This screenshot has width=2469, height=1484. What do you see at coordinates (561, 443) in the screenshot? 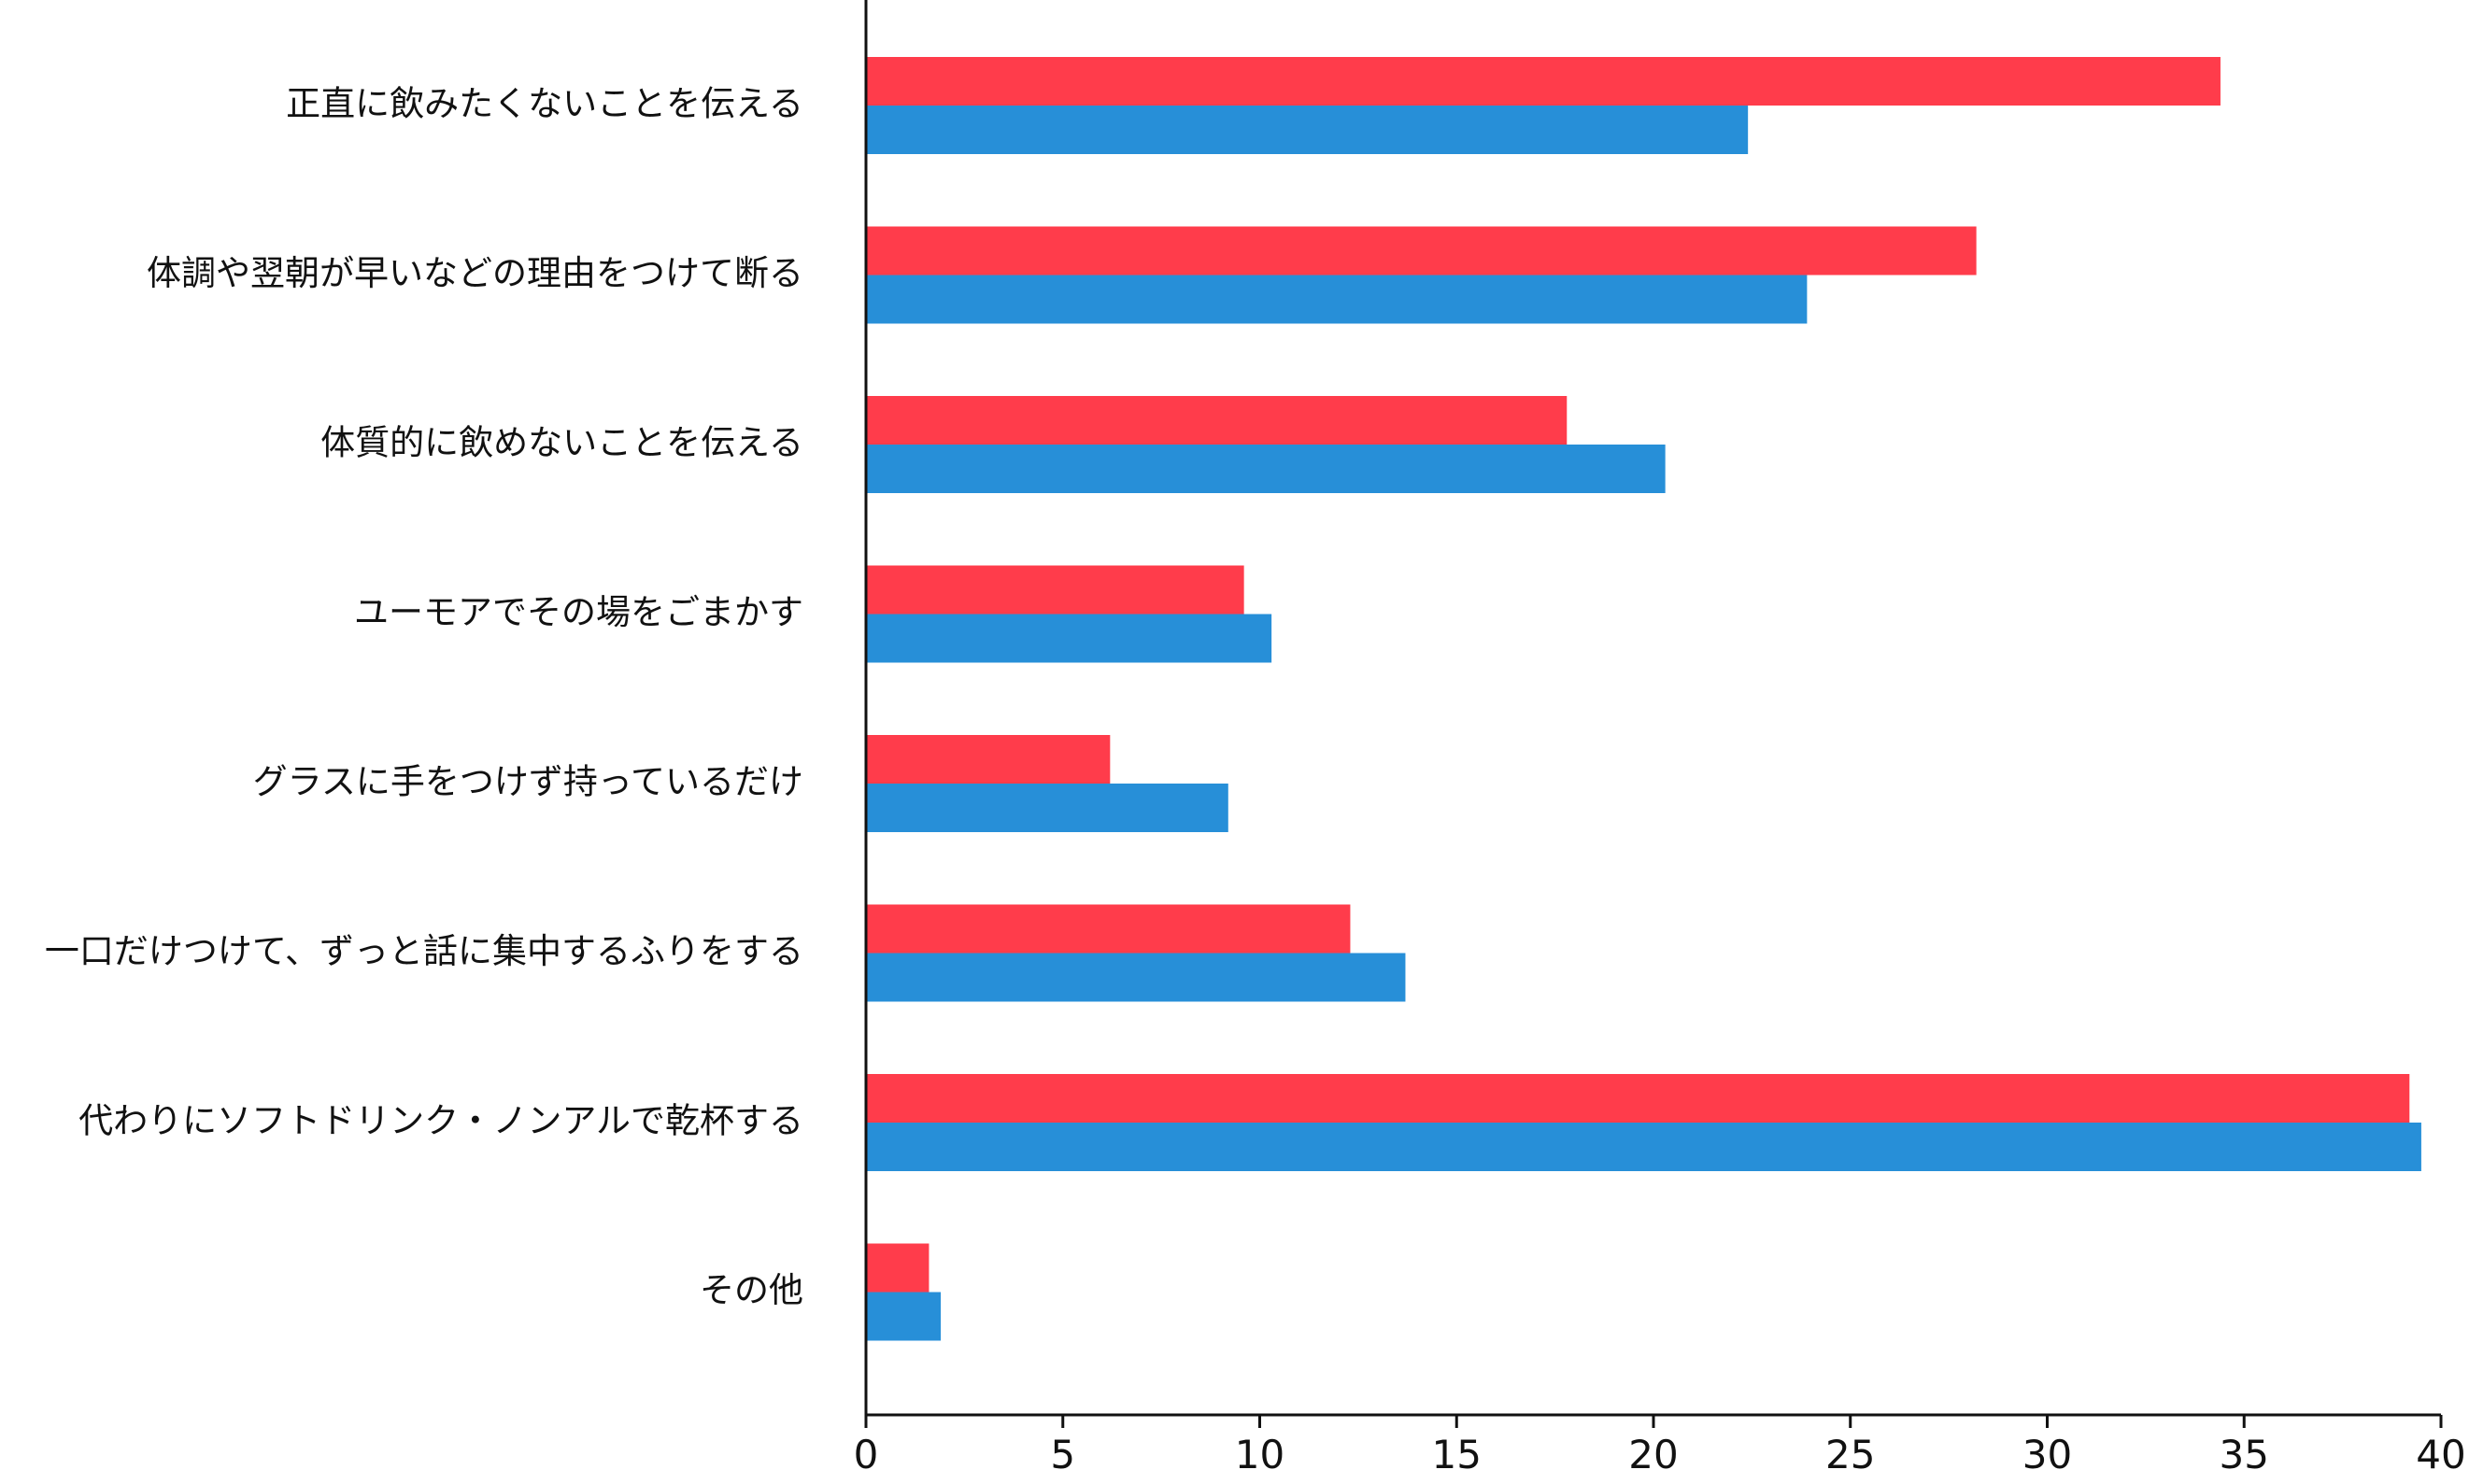
I see `category-label: 体質的に飲めないことを伝える` at bounding box center [561, 443].